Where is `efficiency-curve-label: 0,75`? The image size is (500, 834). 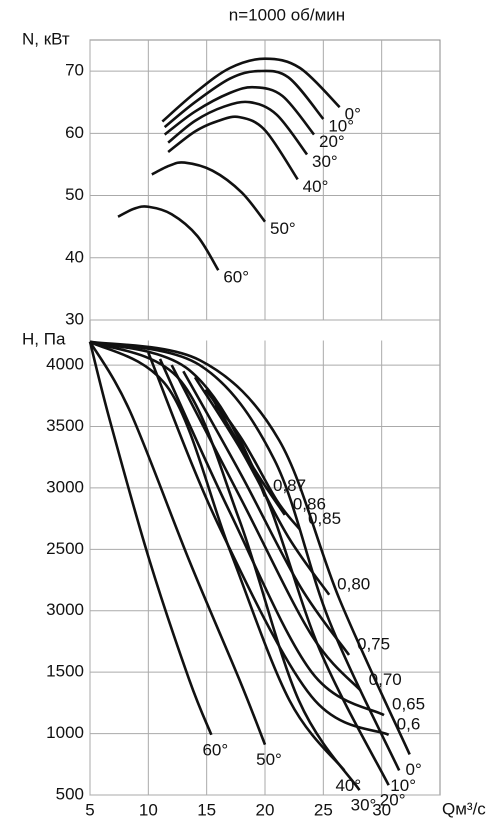 efficiency-curve-label: 0,75 is located at coordinates (373, 643).